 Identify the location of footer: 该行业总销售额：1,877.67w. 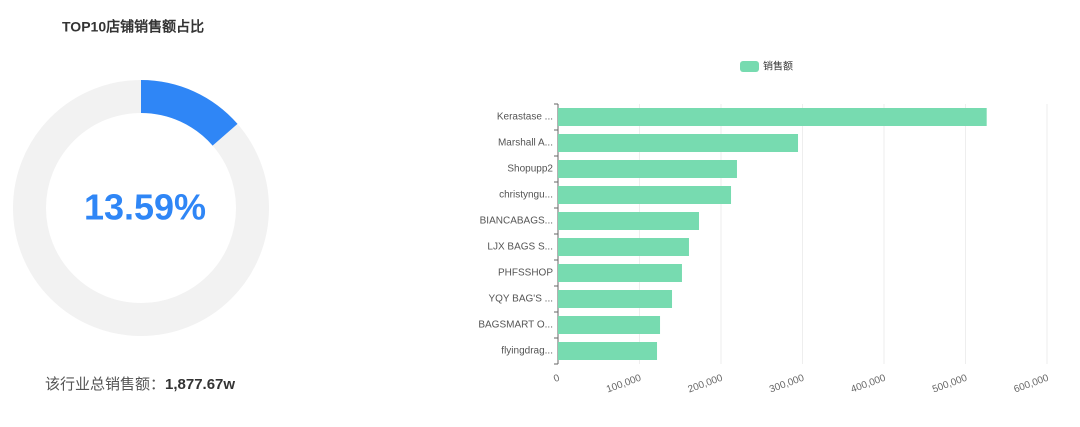
(140, 384).